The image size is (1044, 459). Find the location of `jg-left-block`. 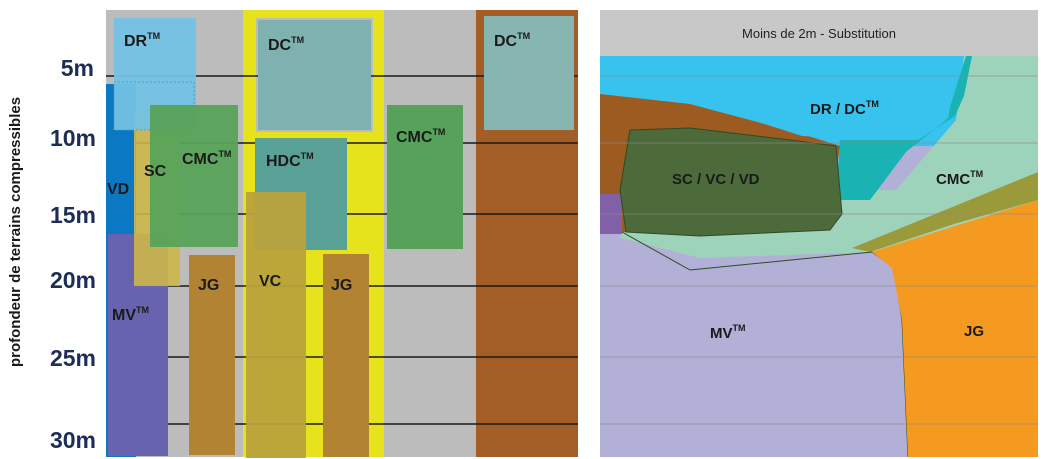

jg-left-block is located at coordinates (212, 355).